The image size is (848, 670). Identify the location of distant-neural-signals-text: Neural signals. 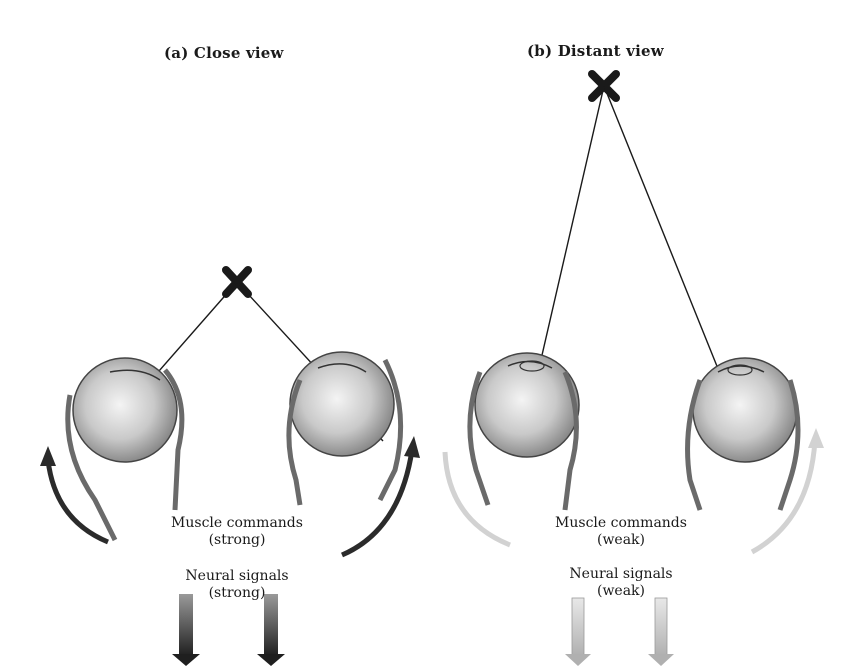
(621, 574).